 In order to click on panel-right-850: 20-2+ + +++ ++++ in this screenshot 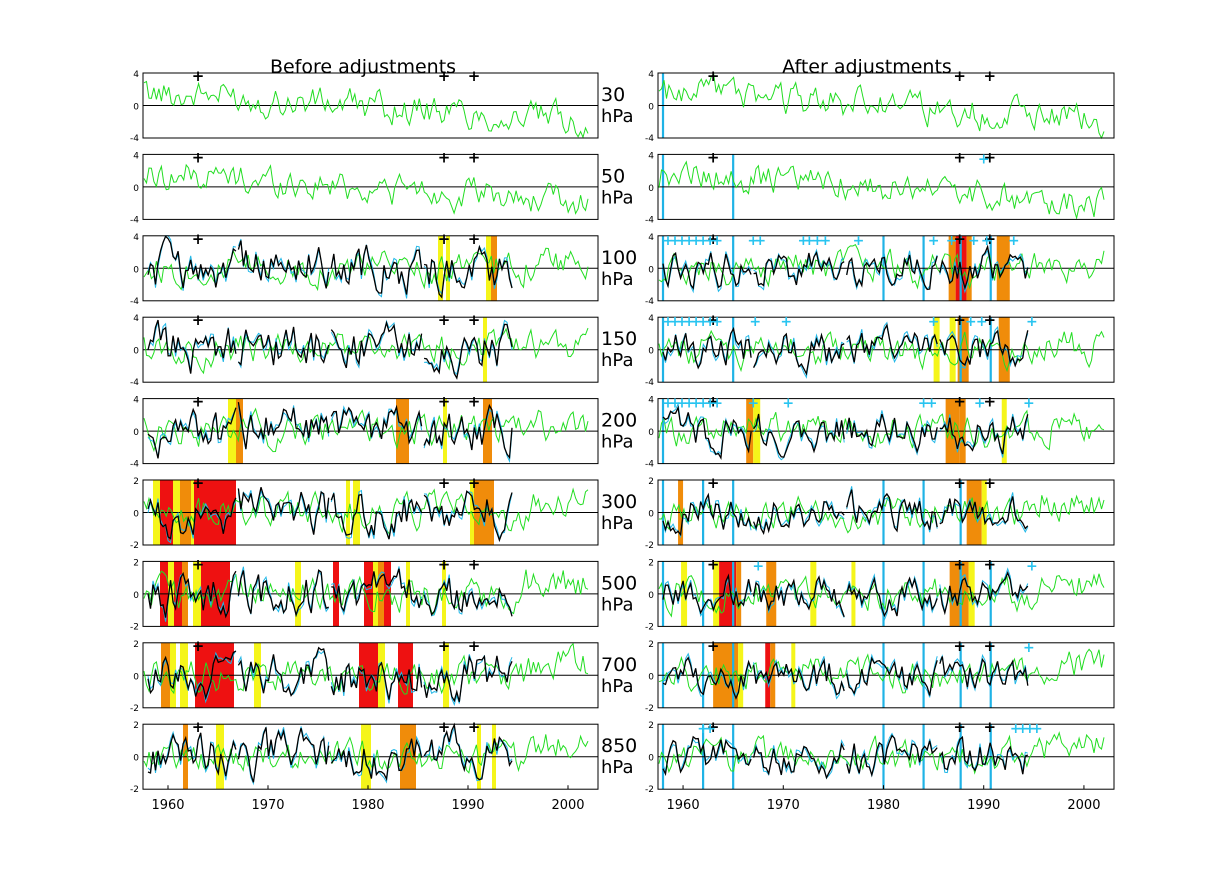, I will do `click(880, 756)`.